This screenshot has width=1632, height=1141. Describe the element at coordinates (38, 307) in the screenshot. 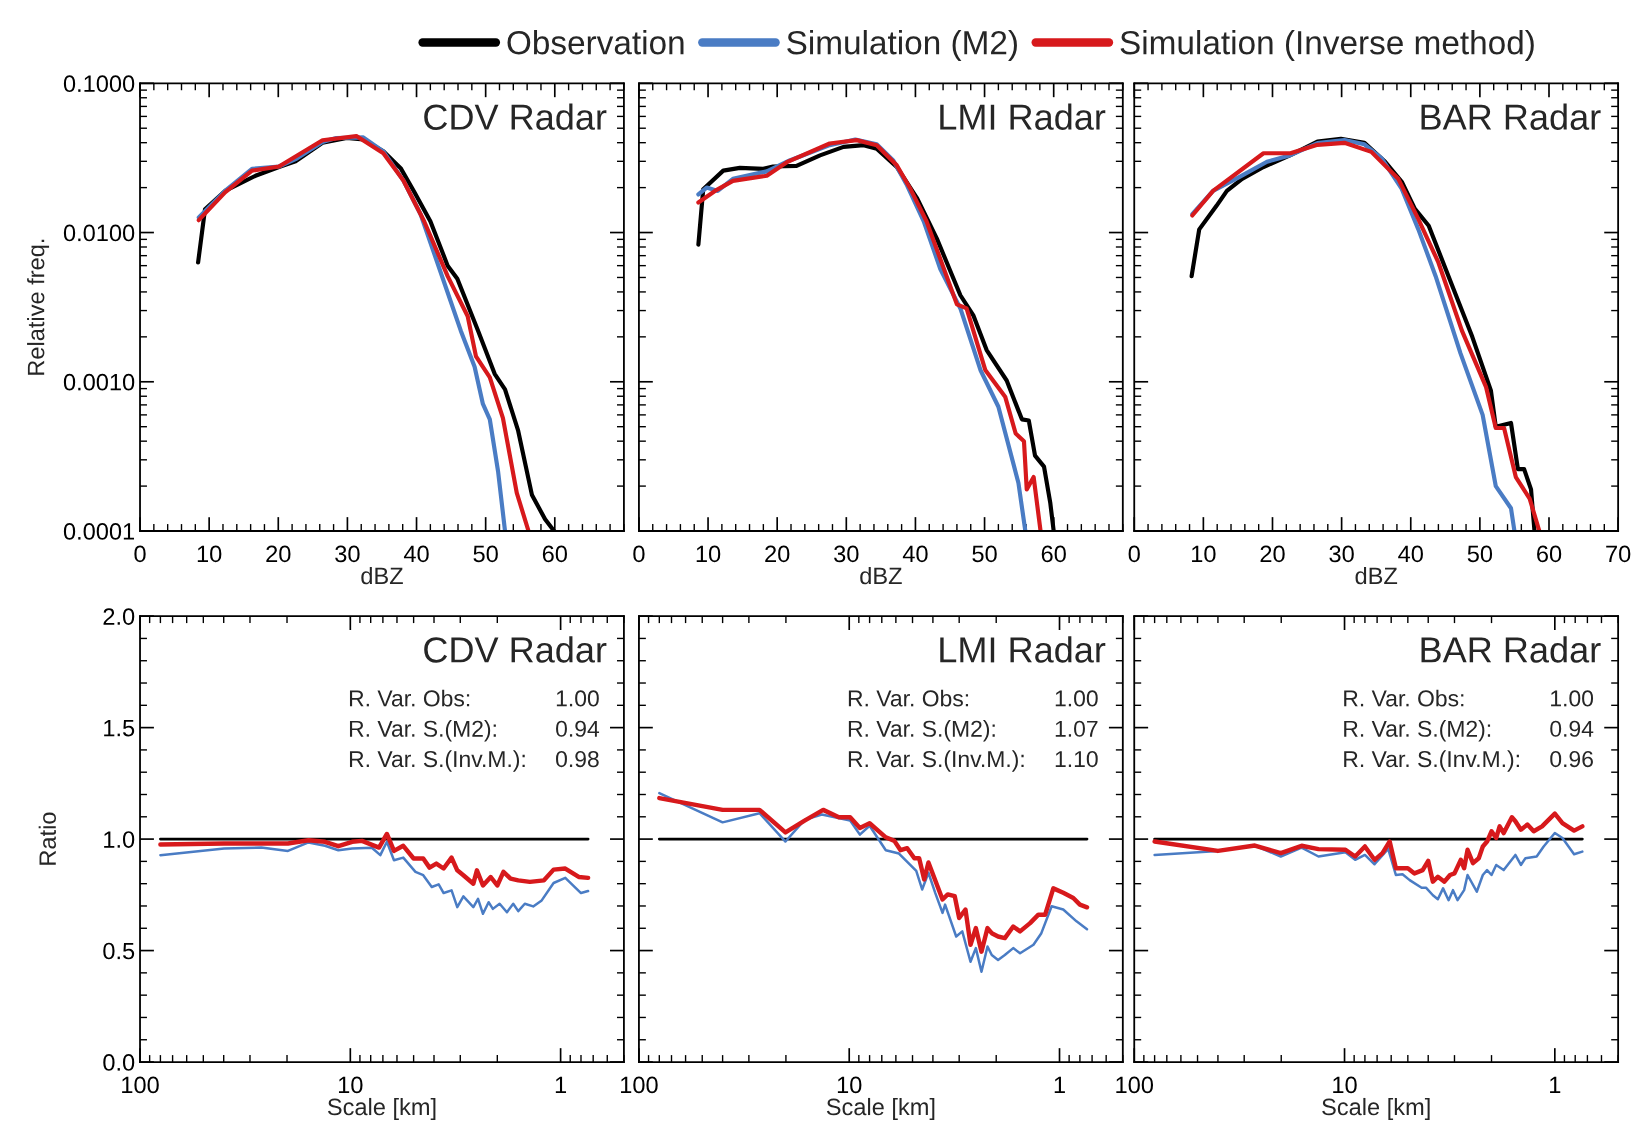

I see `y-axis-title: Relative freq.` at that location.